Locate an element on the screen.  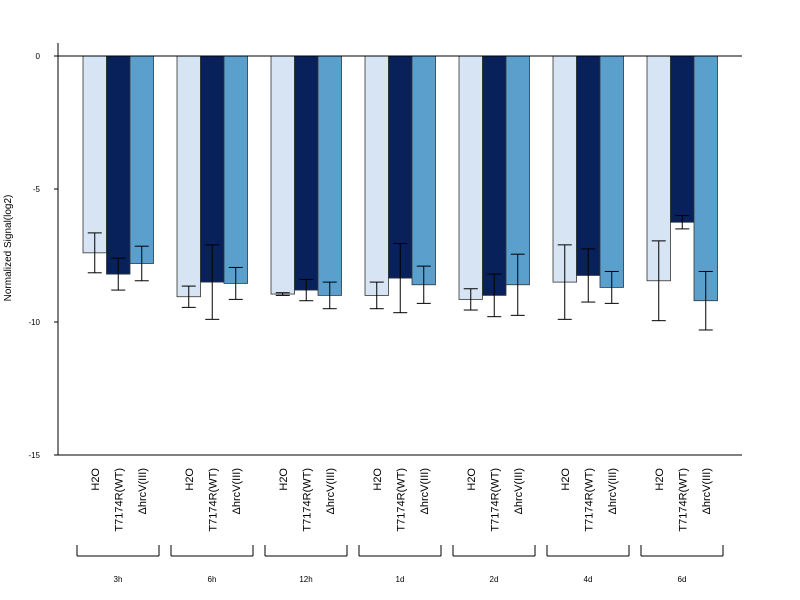
group-label: 12h is located at coordinates (305, 579).